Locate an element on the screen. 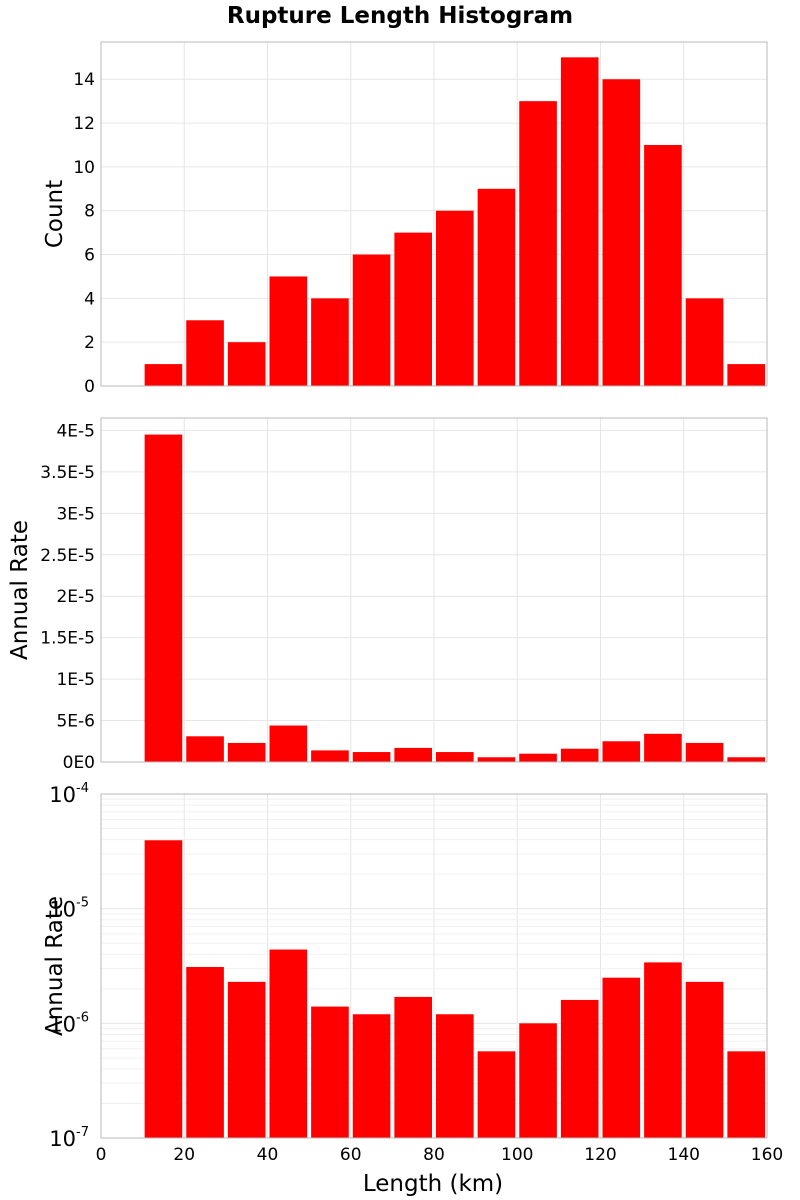 The height and width of the screenshot is (1200, 800). y-tick-label: 1.5E-5 is located at coordinates (67, 639).